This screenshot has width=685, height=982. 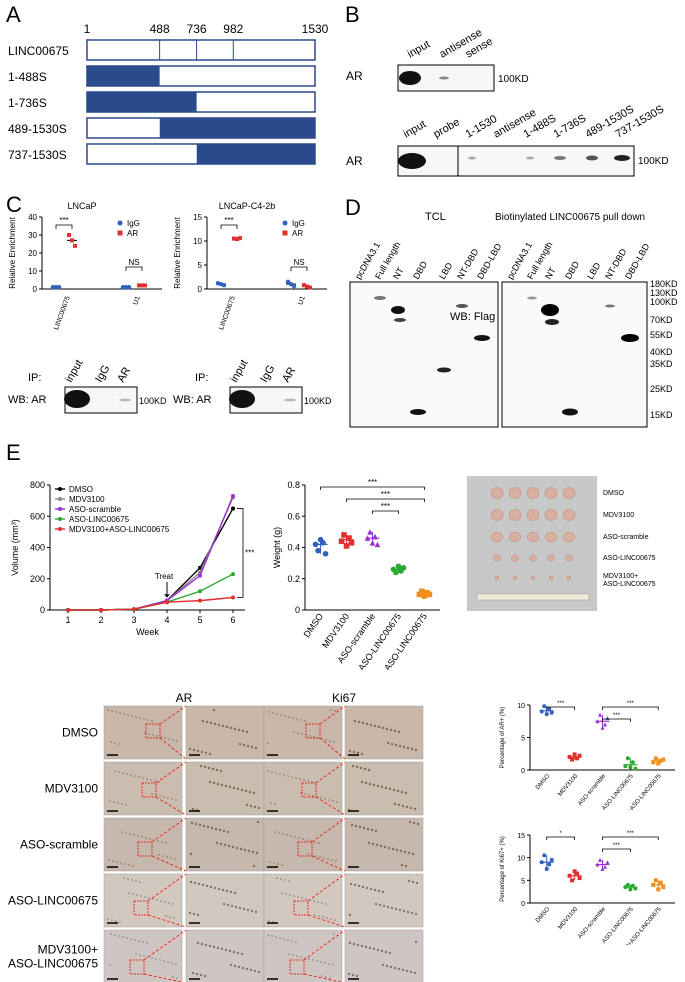 What do you see at coordinates (543, 782) in the screenshot?
I see `x-tick-label: DMSO` at bounding box center [543, 782].